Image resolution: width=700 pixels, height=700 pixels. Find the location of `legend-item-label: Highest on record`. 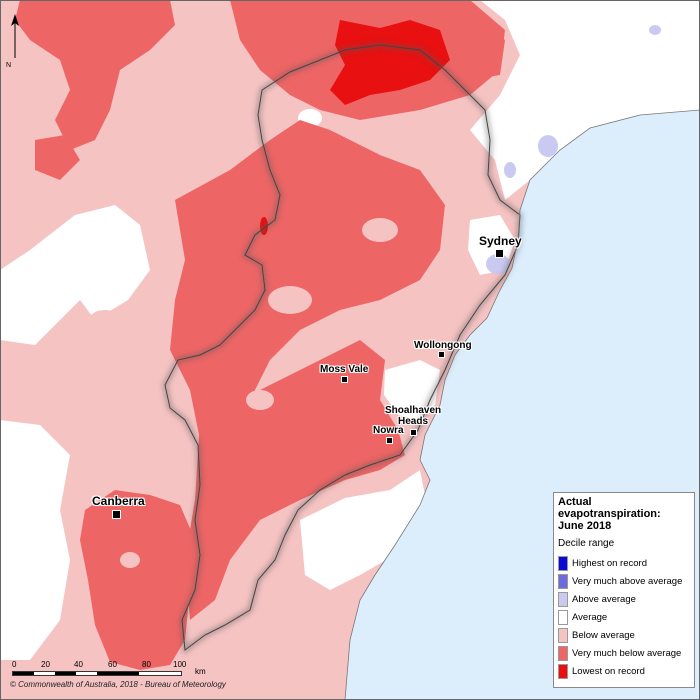

legend-item-label: Highest on record is located at coordinates (609, 563).